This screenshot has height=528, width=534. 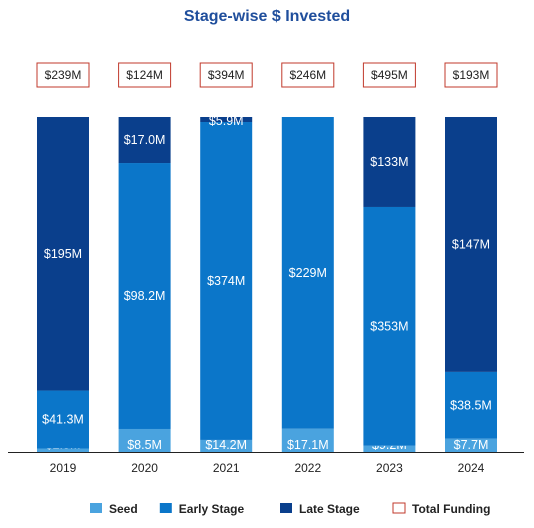 What do you see at coordinates (471, 468) in the screenshot?
I see `x-tick-label: 2024` at bounding box center [471, 468].